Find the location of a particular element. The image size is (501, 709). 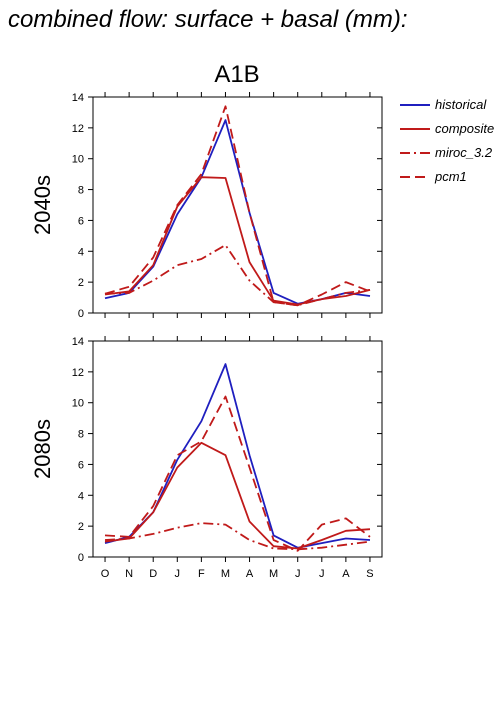

x-tick-label: N is located at coordinates (129, 574).